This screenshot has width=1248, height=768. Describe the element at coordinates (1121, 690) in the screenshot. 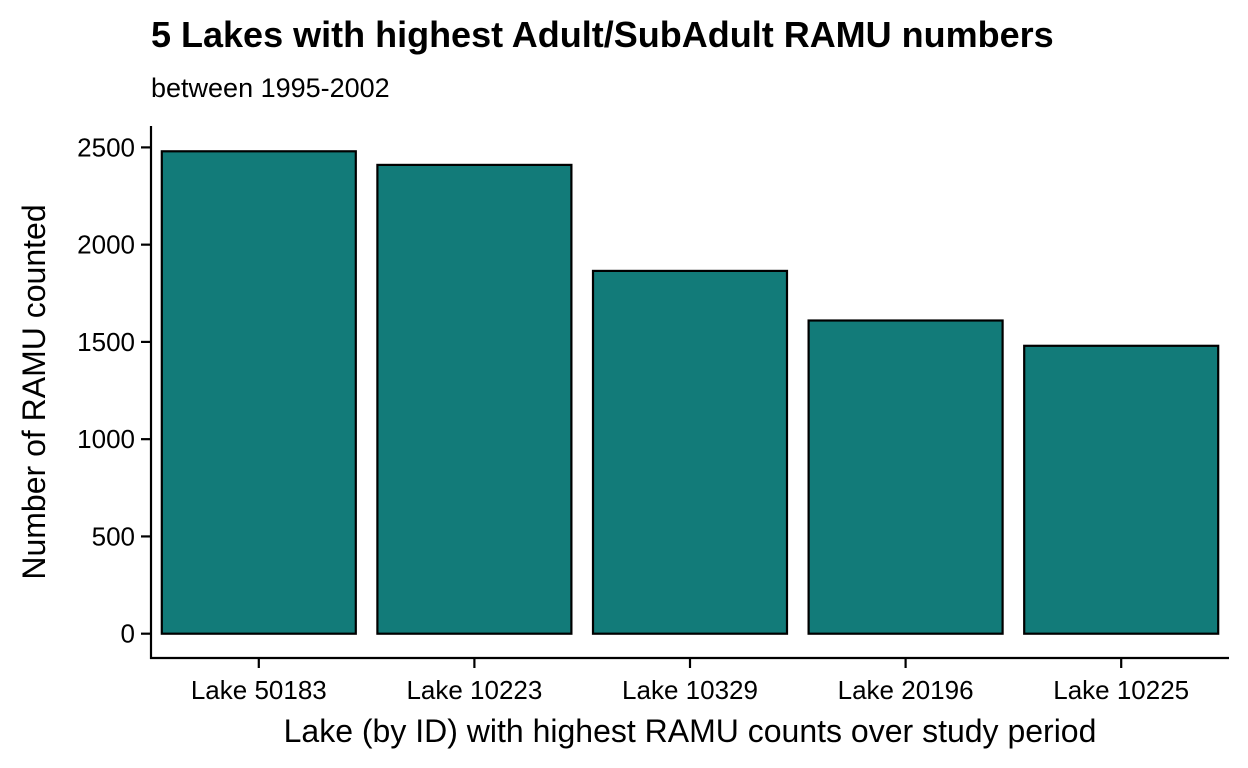

I see `x-tick-label: Lake 10225` at that location.